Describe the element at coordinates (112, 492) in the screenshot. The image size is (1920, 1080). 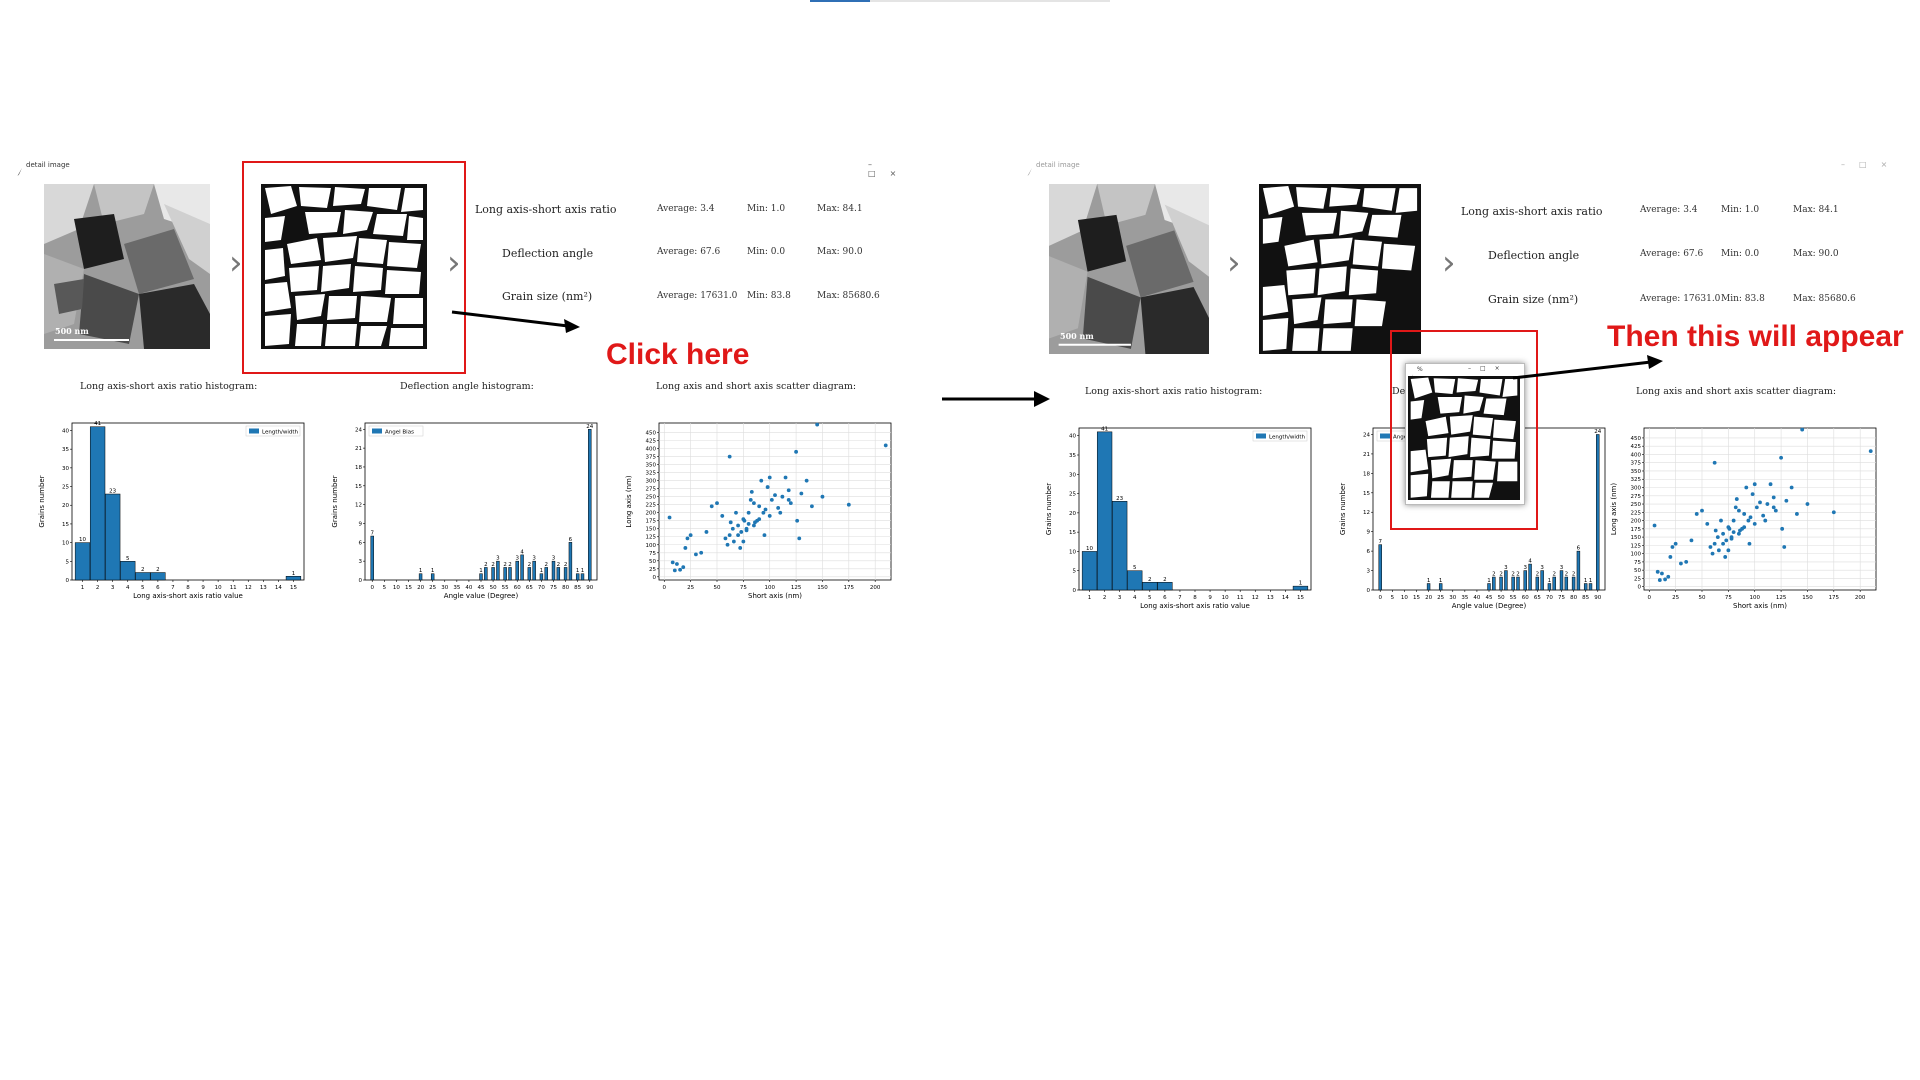
I see `bar-value-label: 23` at that location.